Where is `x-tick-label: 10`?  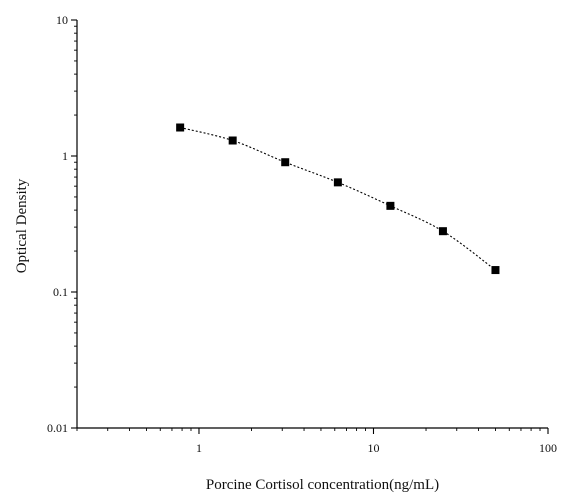 x-tick-label: 10 is located at coordinates (373, 448).